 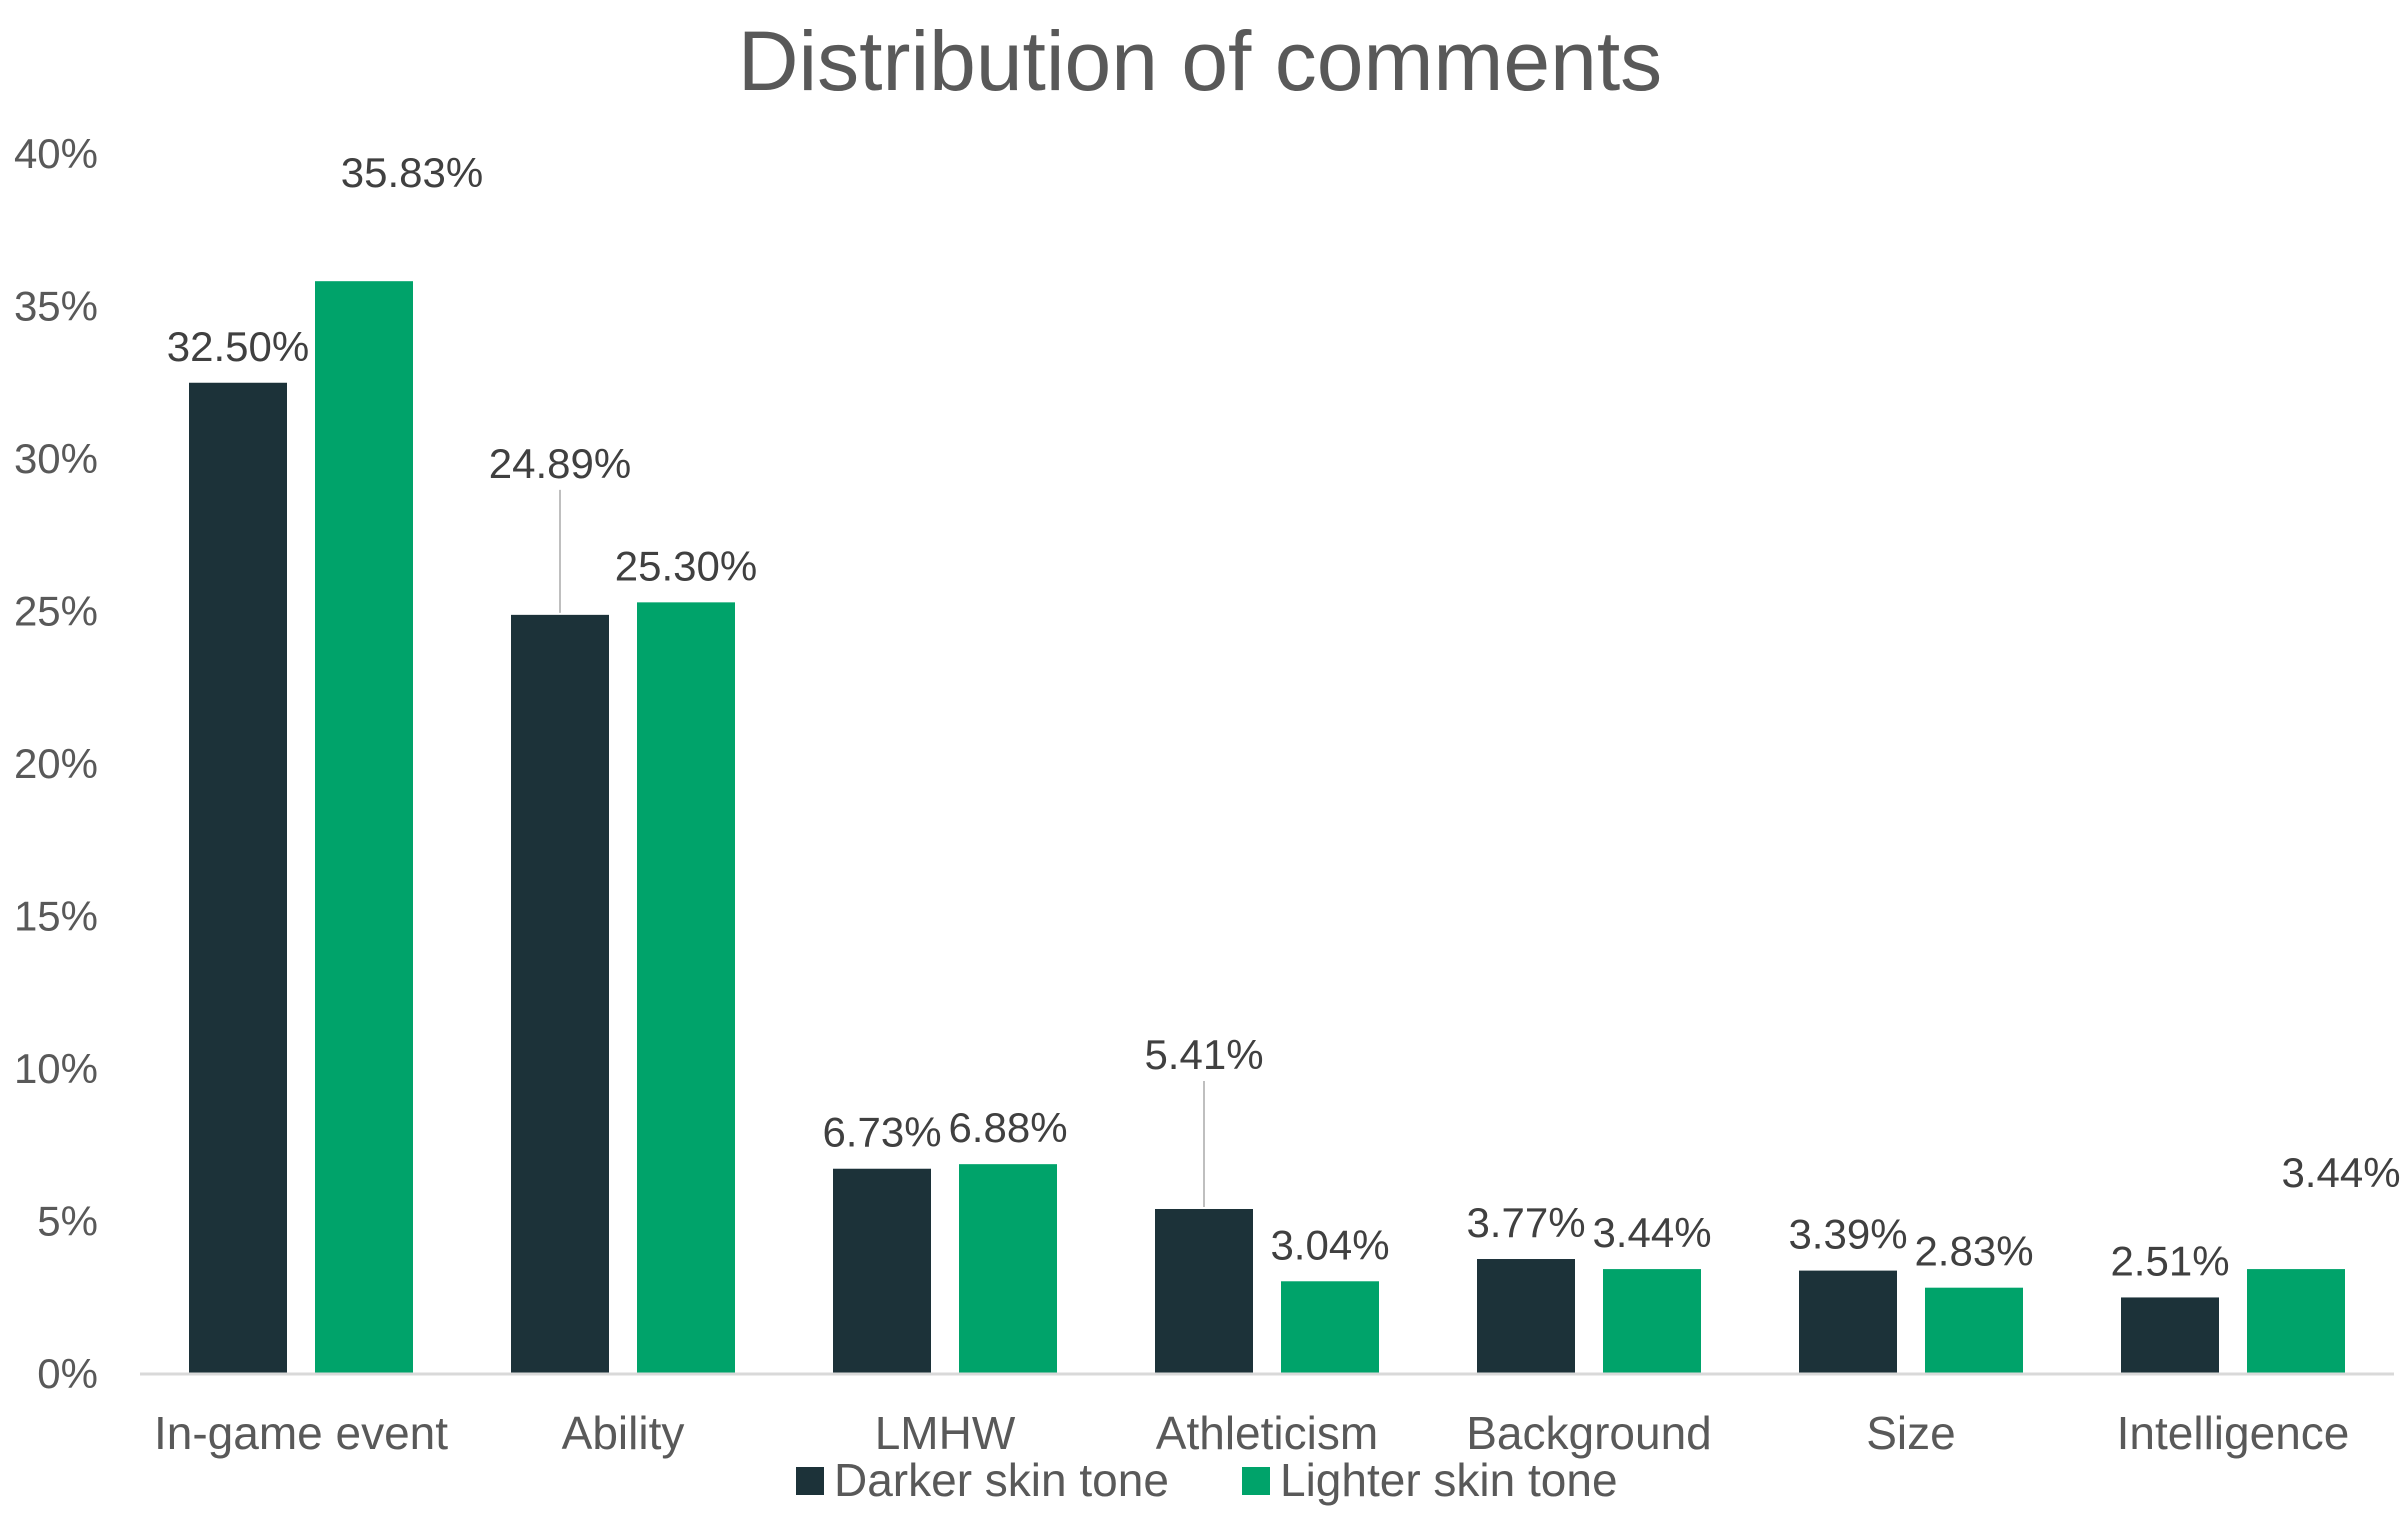 I want to click on y-tick-label: 20%, so click(x=56, y=763).